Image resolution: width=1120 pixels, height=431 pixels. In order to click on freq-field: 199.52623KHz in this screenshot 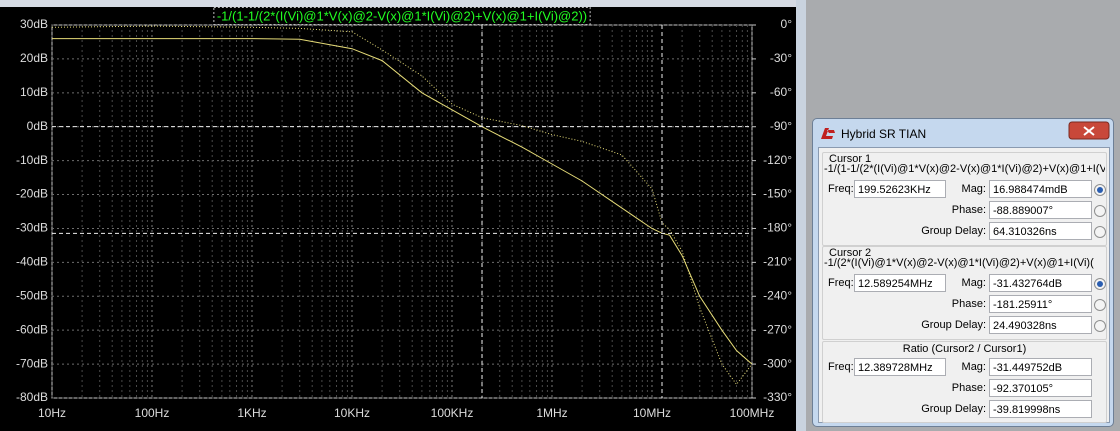, I will do `click(900, 189)`.